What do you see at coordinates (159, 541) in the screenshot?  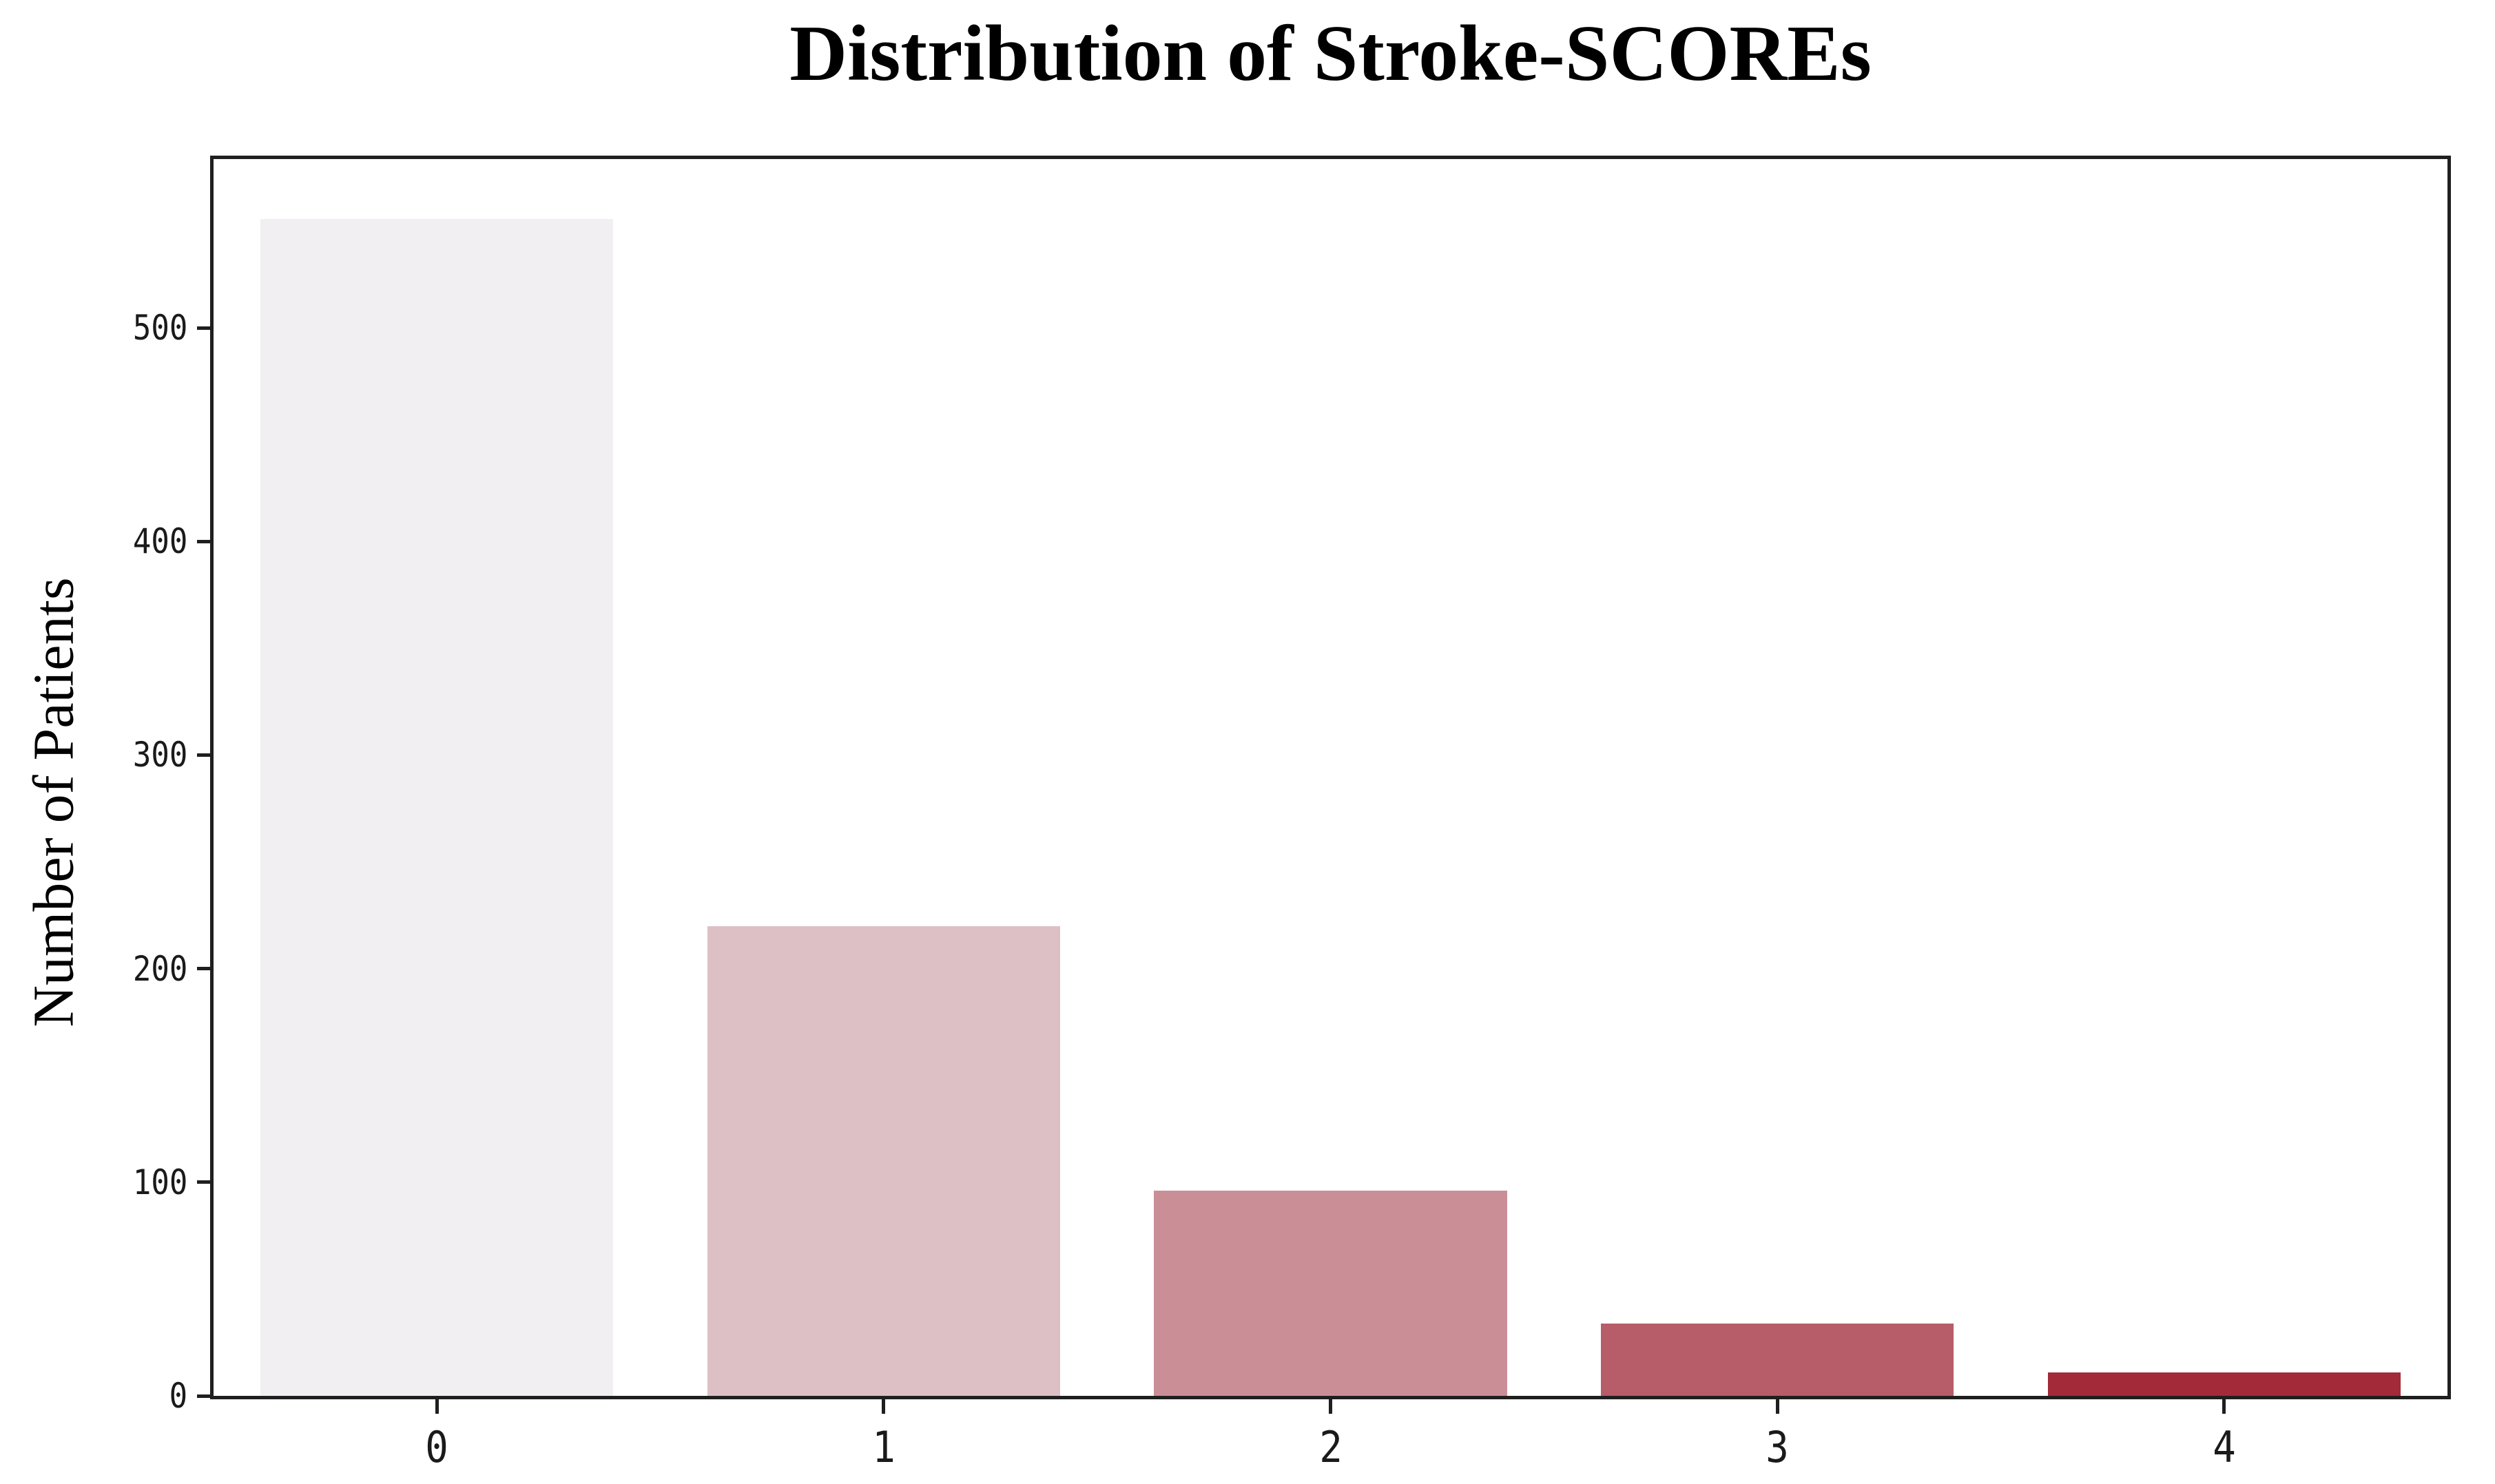 I see `y-tick-label: 400` at bounding box center [159, 541].